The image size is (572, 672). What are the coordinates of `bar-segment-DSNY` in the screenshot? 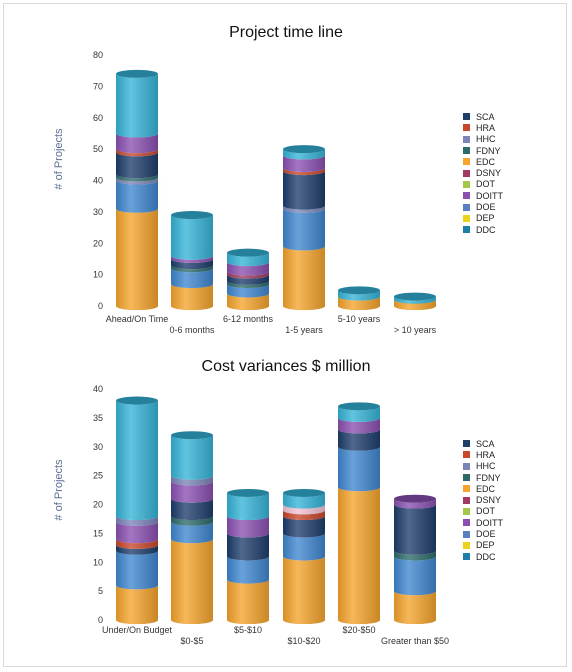 It's located at (248, 275).